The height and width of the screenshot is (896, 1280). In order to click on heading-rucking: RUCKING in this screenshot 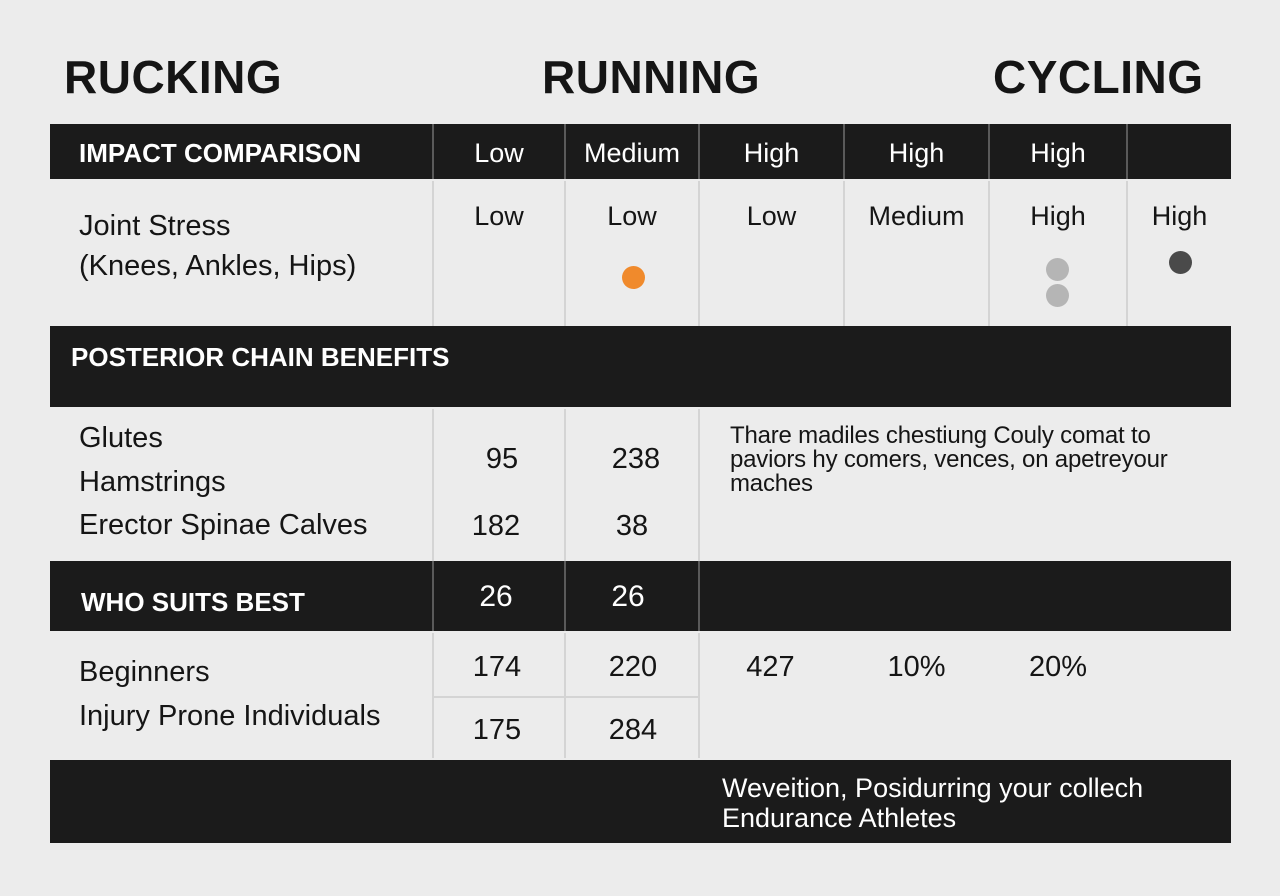, I will do `click(173, 77)`.